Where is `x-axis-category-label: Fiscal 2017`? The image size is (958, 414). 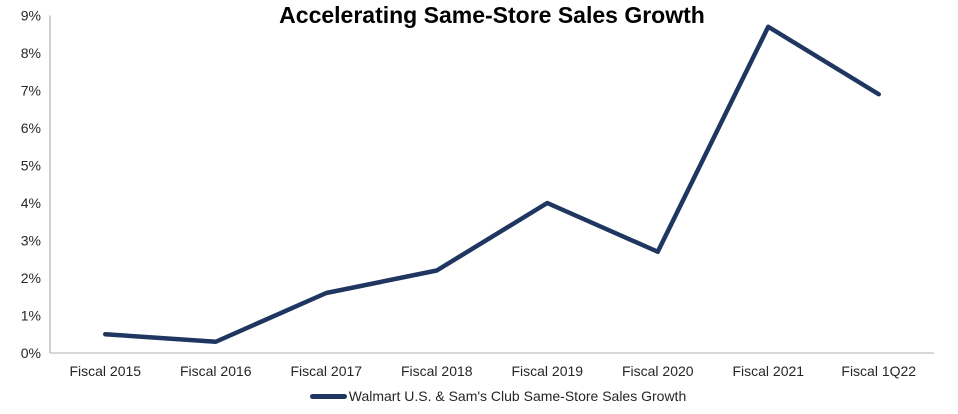
x-axis-category-label: Fiscal 2017 is located at coordinates (326, 371).